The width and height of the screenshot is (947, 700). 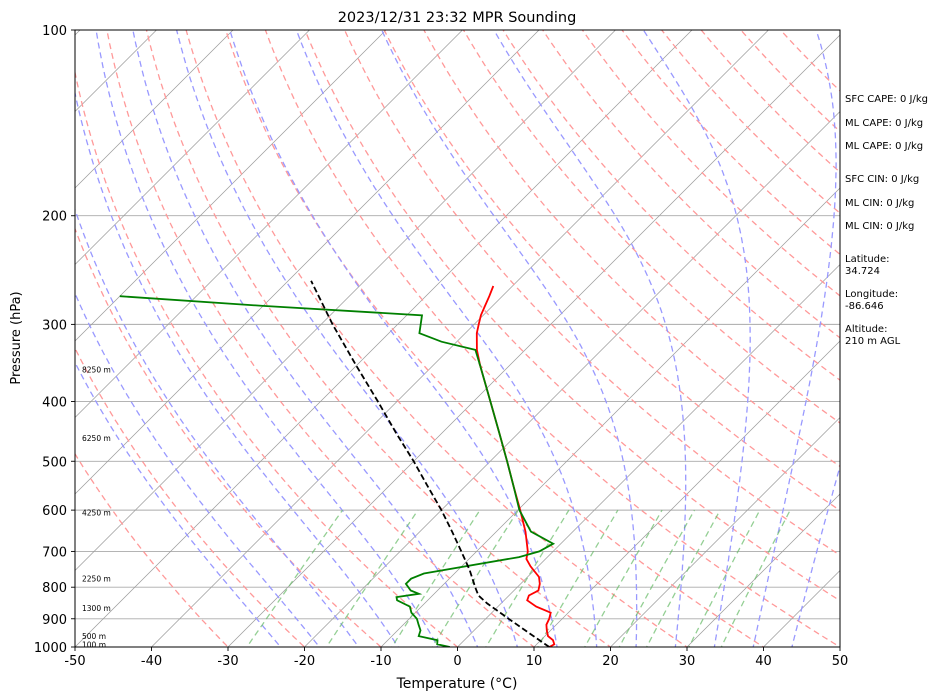 What do you see at coordinates (94, 644) in the screenshot?
I see `height-label: 100 m` at bounding box center [94, 644].